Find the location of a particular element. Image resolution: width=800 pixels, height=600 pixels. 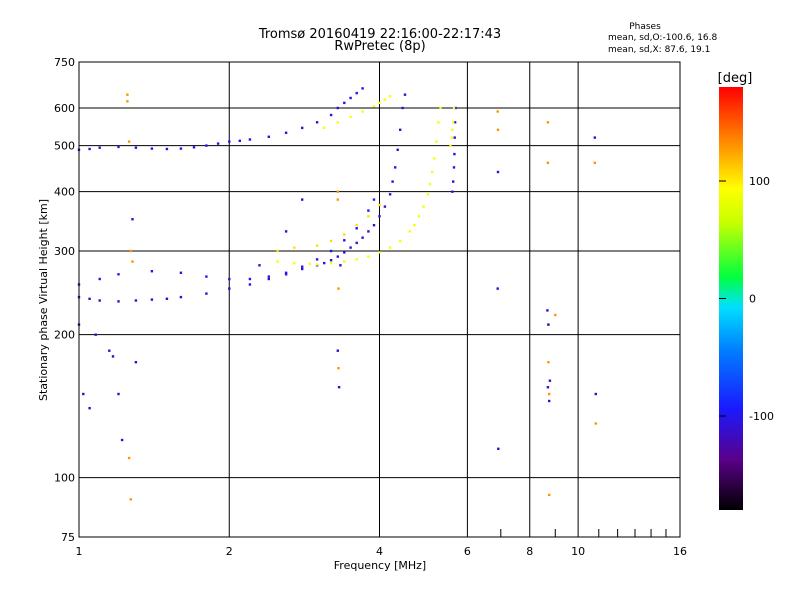

y-tick-labels: 75 100 200 300 400 500 600 750 is located at coordinates (64, 300).